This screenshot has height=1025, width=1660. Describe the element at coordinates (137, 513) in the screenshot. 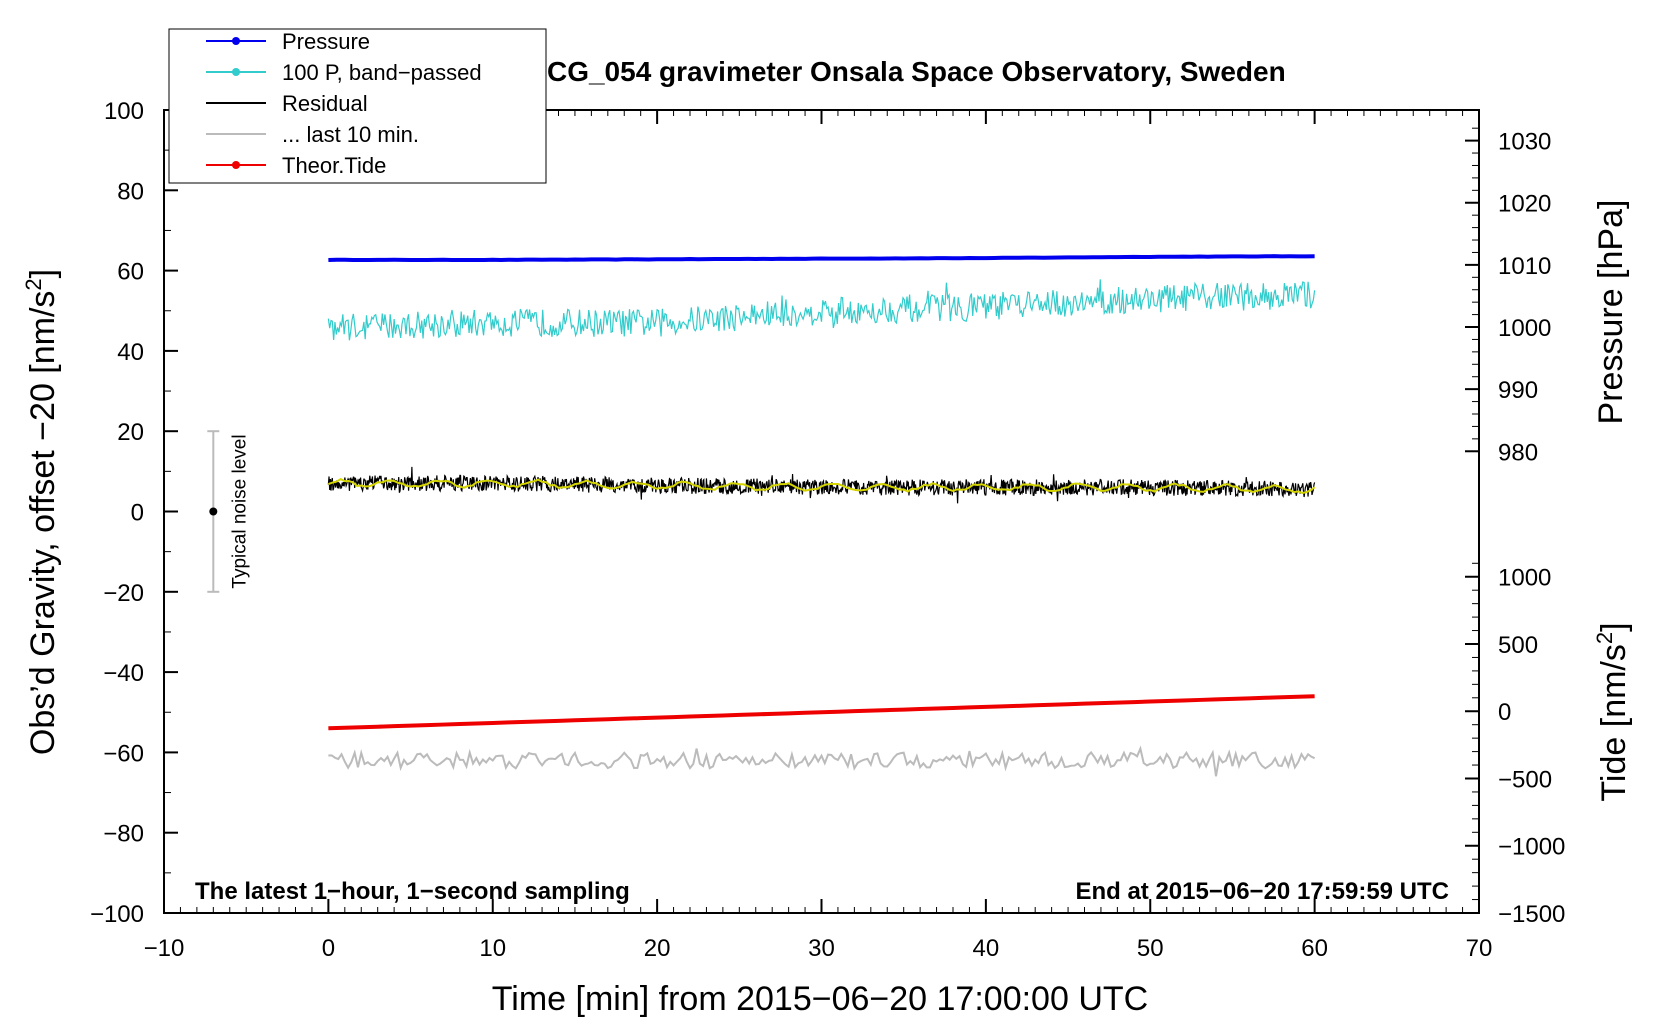

I see `y-tick-label: 0` at that location.